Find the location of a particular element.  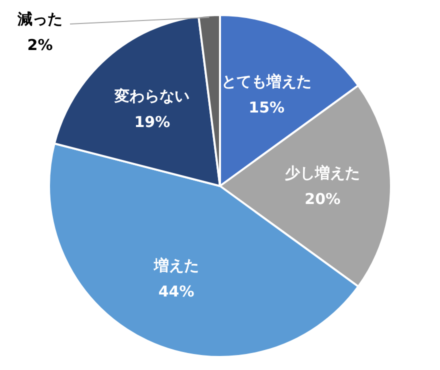

slice-label: 変わらない is located at coordinates (152, 95).